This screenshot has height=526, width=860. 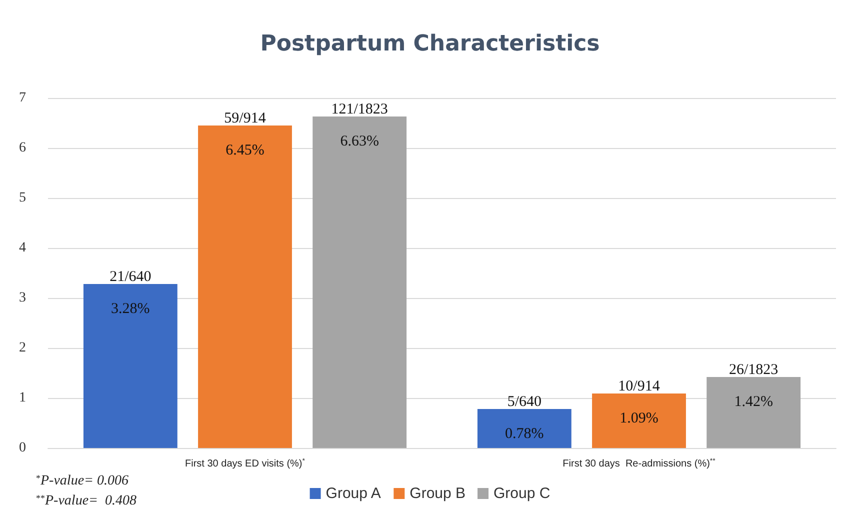 I want to click on annotation: 10/914, so click(x=639, y=386).